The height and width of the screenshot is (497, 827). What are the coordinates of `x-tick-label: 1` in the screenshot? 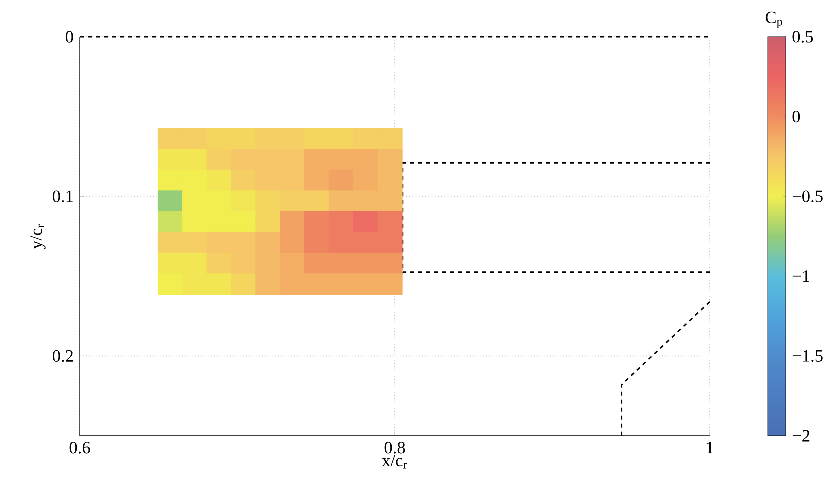 It's located at (710, 448).